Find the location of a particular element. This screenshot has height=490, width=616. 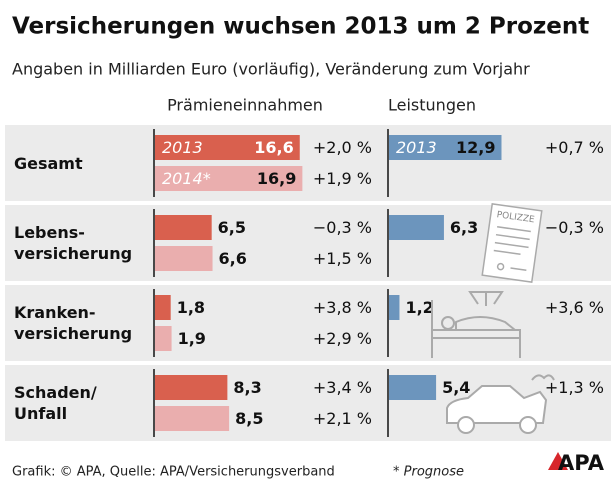

value-label: 12,9 is located at coordinates (475, 147).